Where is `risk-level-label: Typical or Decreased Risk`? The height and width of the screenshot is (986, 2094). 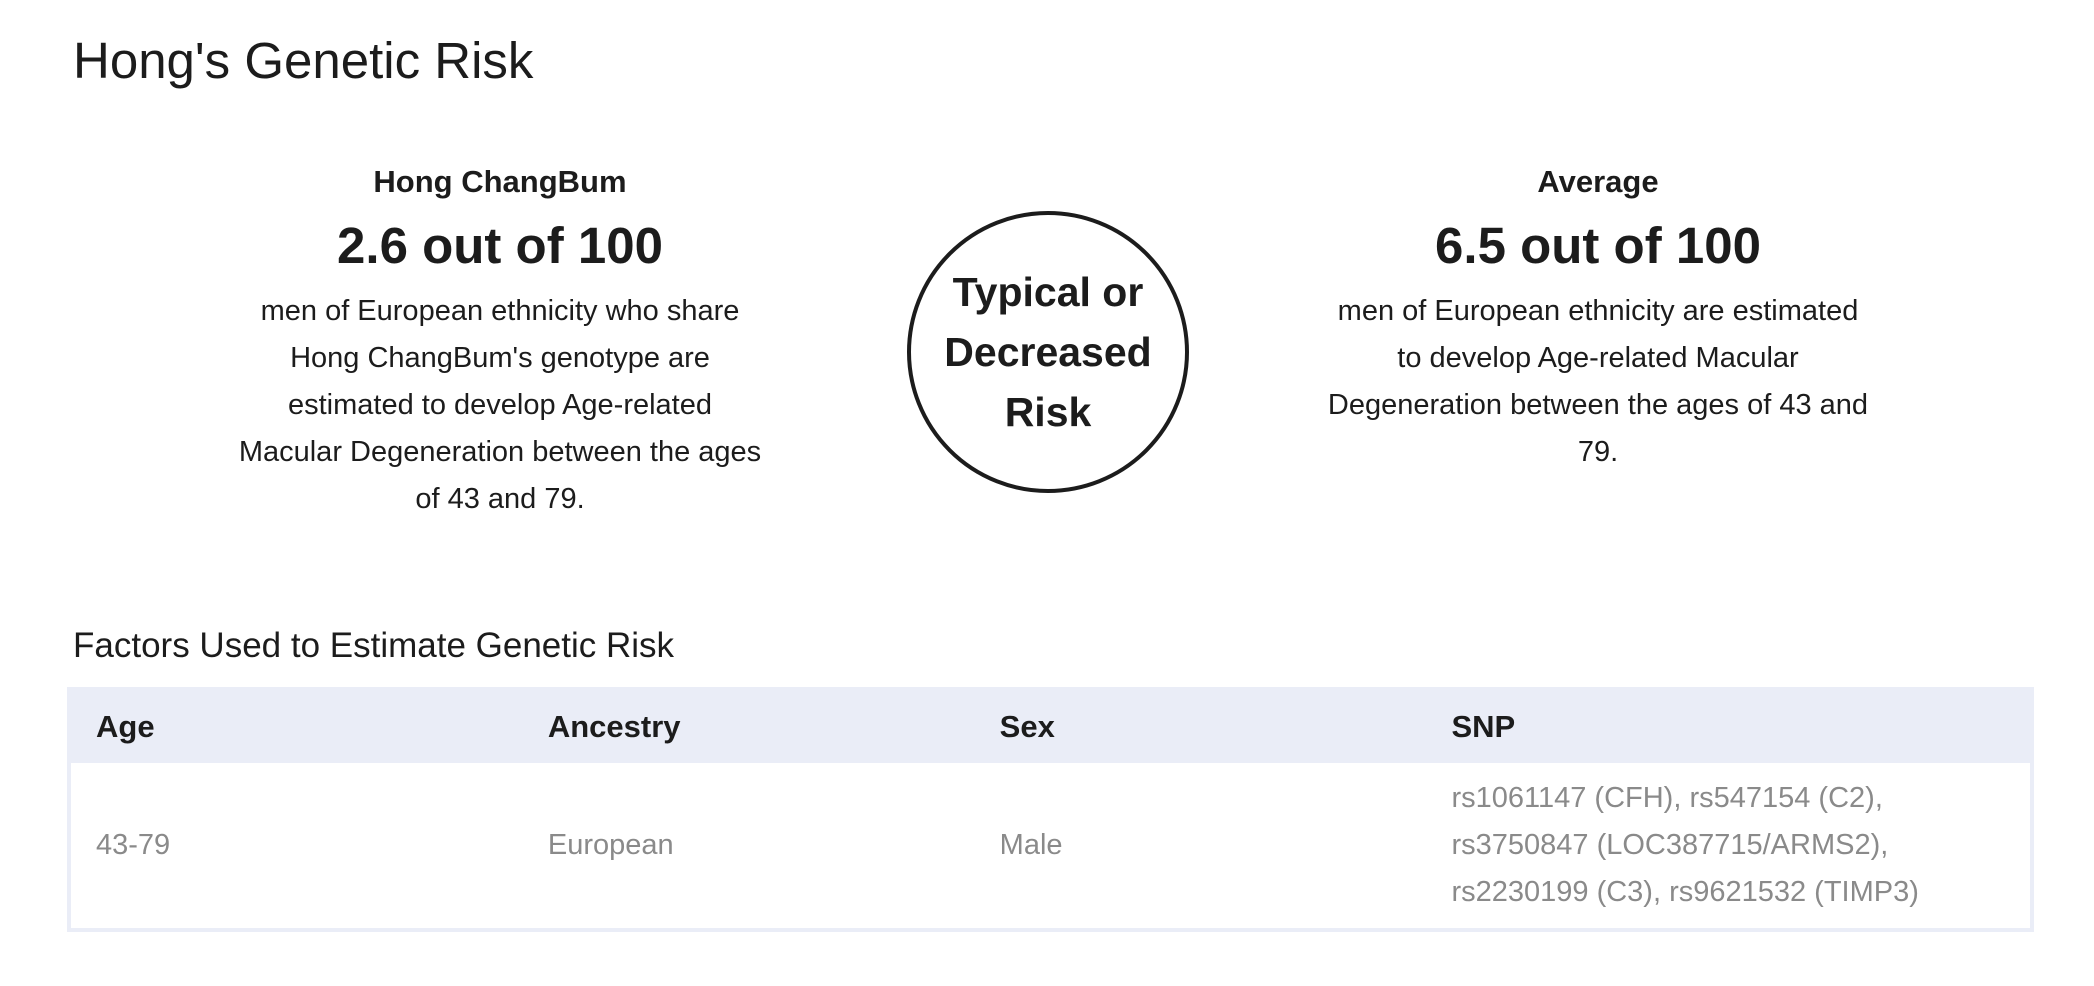
risk-level-label: Typical or Decreased Risk is located at coordinates (1048, 352).